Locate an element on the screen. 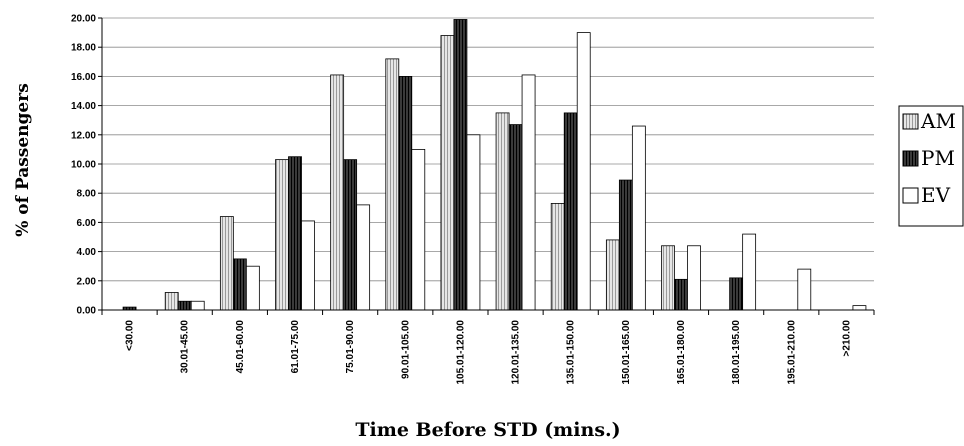 This screenshot has height=446, width=964. legend-label-am: AM is located at coordinates (938, 121).